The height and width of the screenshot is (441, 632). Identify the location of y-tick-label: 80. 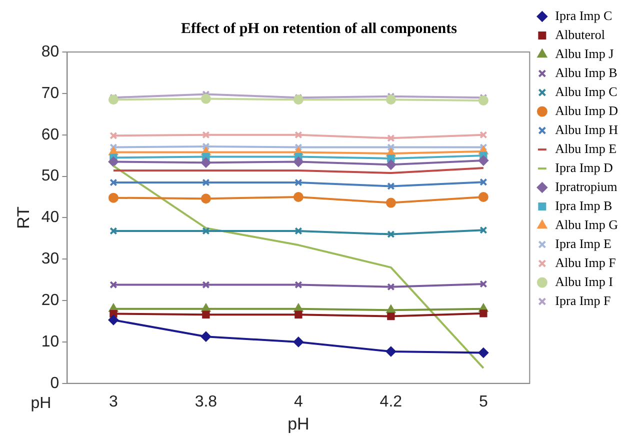
(50, 51).